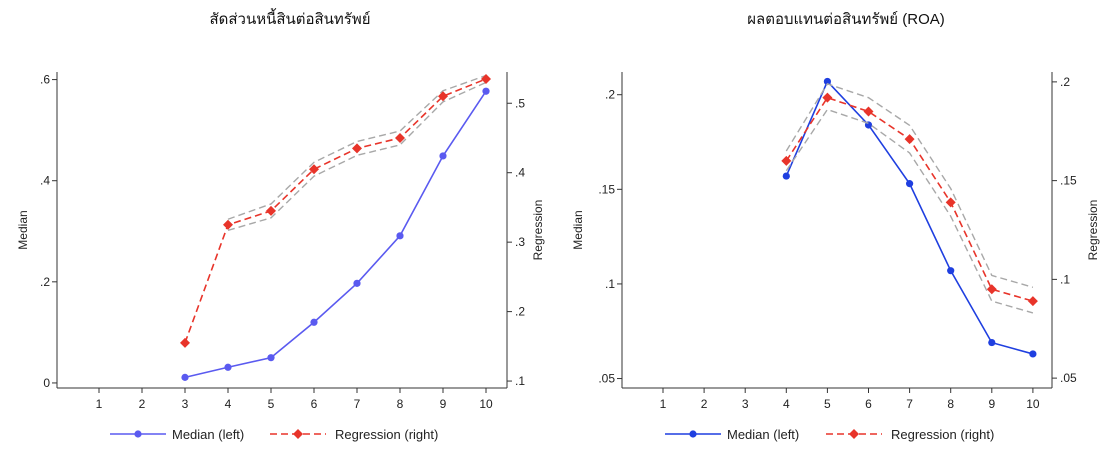  Describe the element at coordinates (45, 181) in the screenshot. I see `y-left-tick-label: .4` at that location.